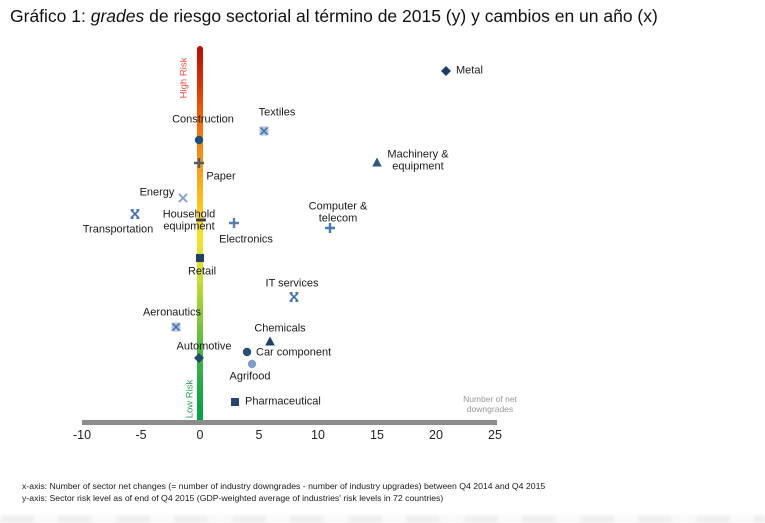  What do you see at coordinates (200, 234) in the screenshot?
I see `risk-gradient-axis` at bounding box center [200, 234].